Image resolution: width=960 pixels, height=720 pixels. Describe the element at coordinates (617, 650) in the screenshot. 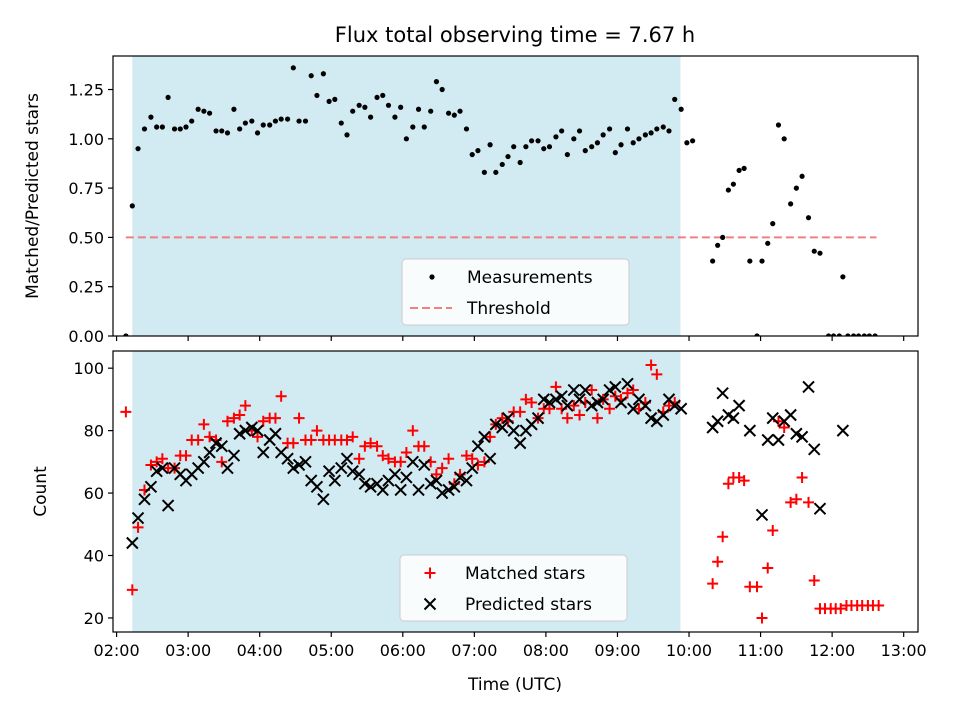

I see `x-tick-label: 09:00` at that location.